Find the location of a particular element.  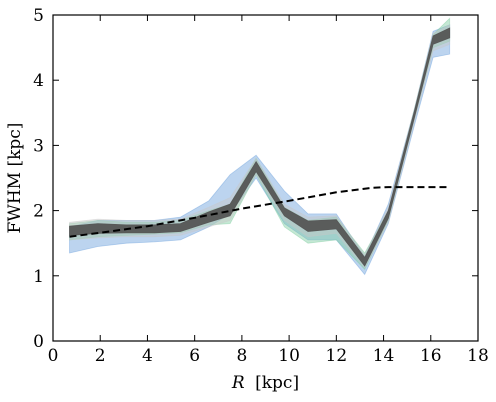

y-tick-label: 2 is located at coordinates (38, 212).